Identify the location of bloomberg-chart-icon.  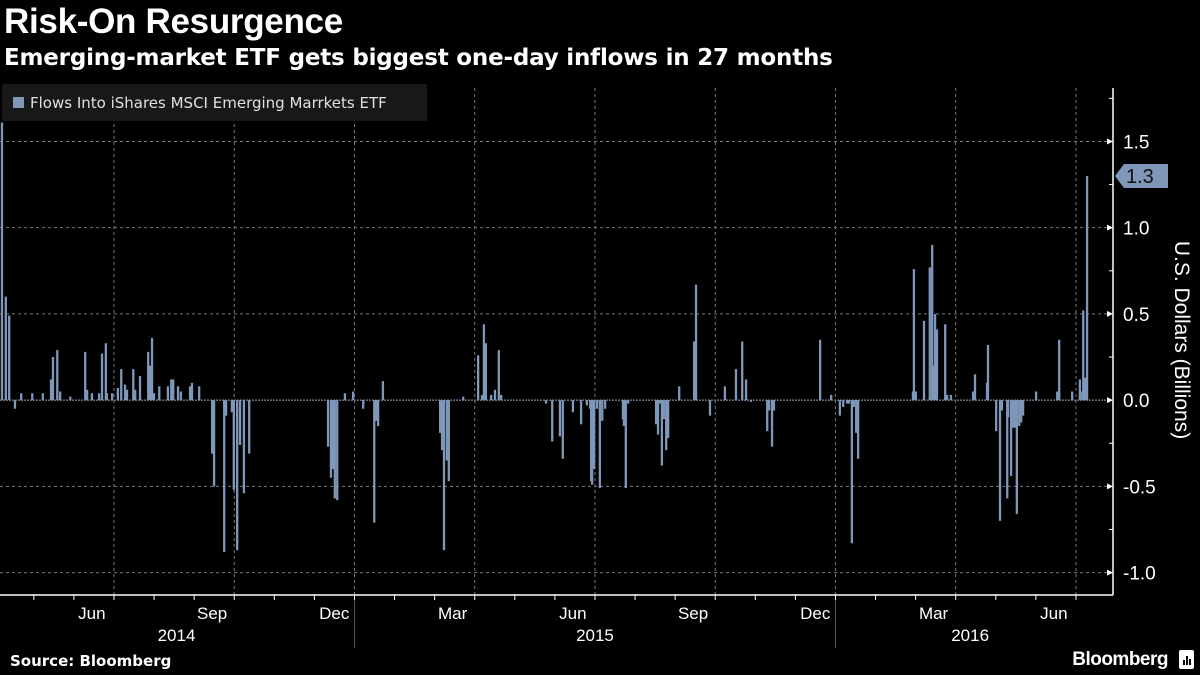
(1186, 659).